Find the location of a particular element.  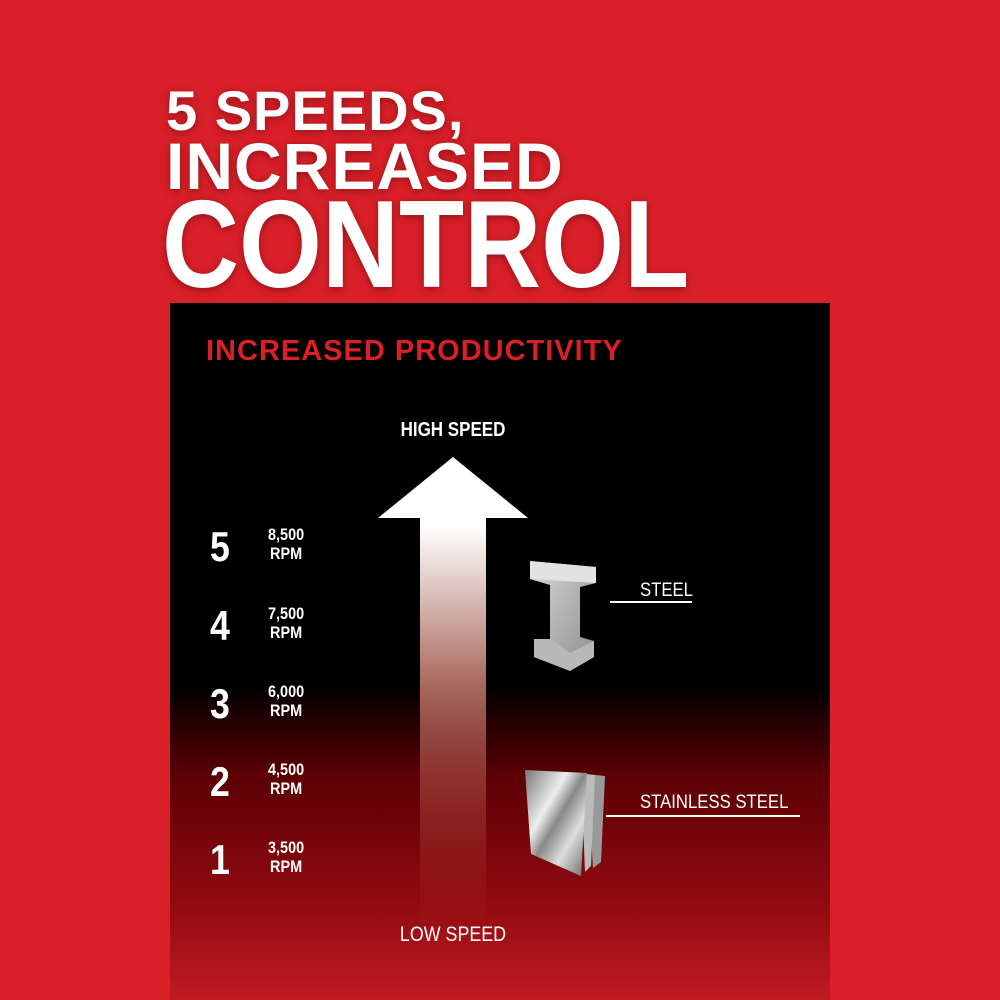

speed-row-2: 2 4,500 RPM is located at coordinates (270, 783).